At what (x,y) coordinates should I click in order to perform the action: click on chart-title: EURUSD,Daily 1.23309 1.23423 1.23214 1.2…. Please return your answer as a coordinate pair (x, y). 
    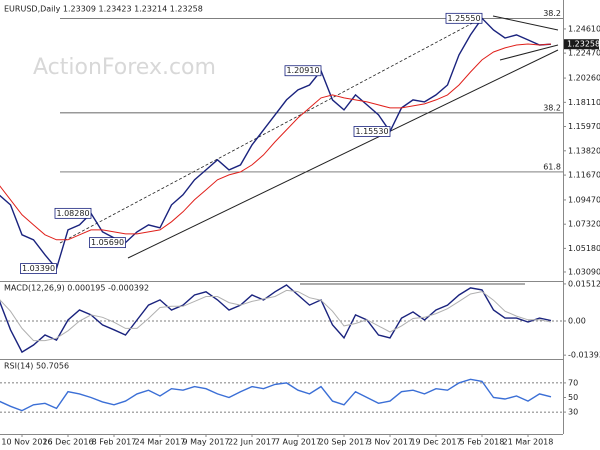
    Looking at the image, I should click on (103, 9).